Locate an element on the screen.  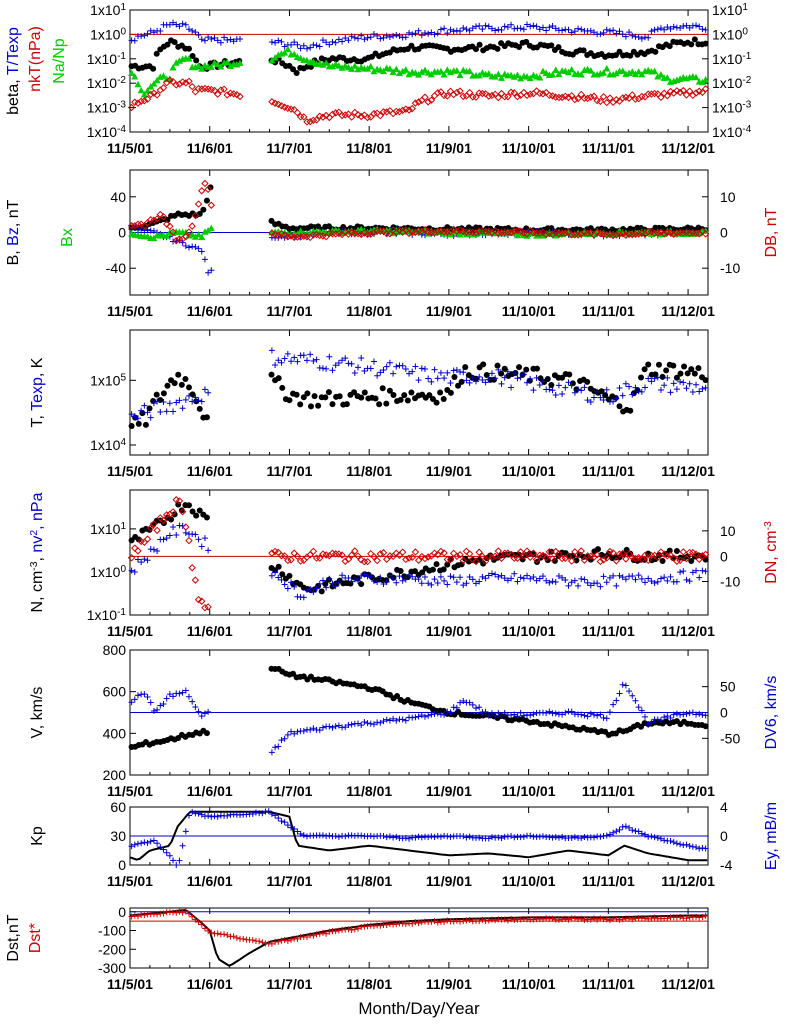
y-tick-label-left: 40 is located at coordinates (118, 197).